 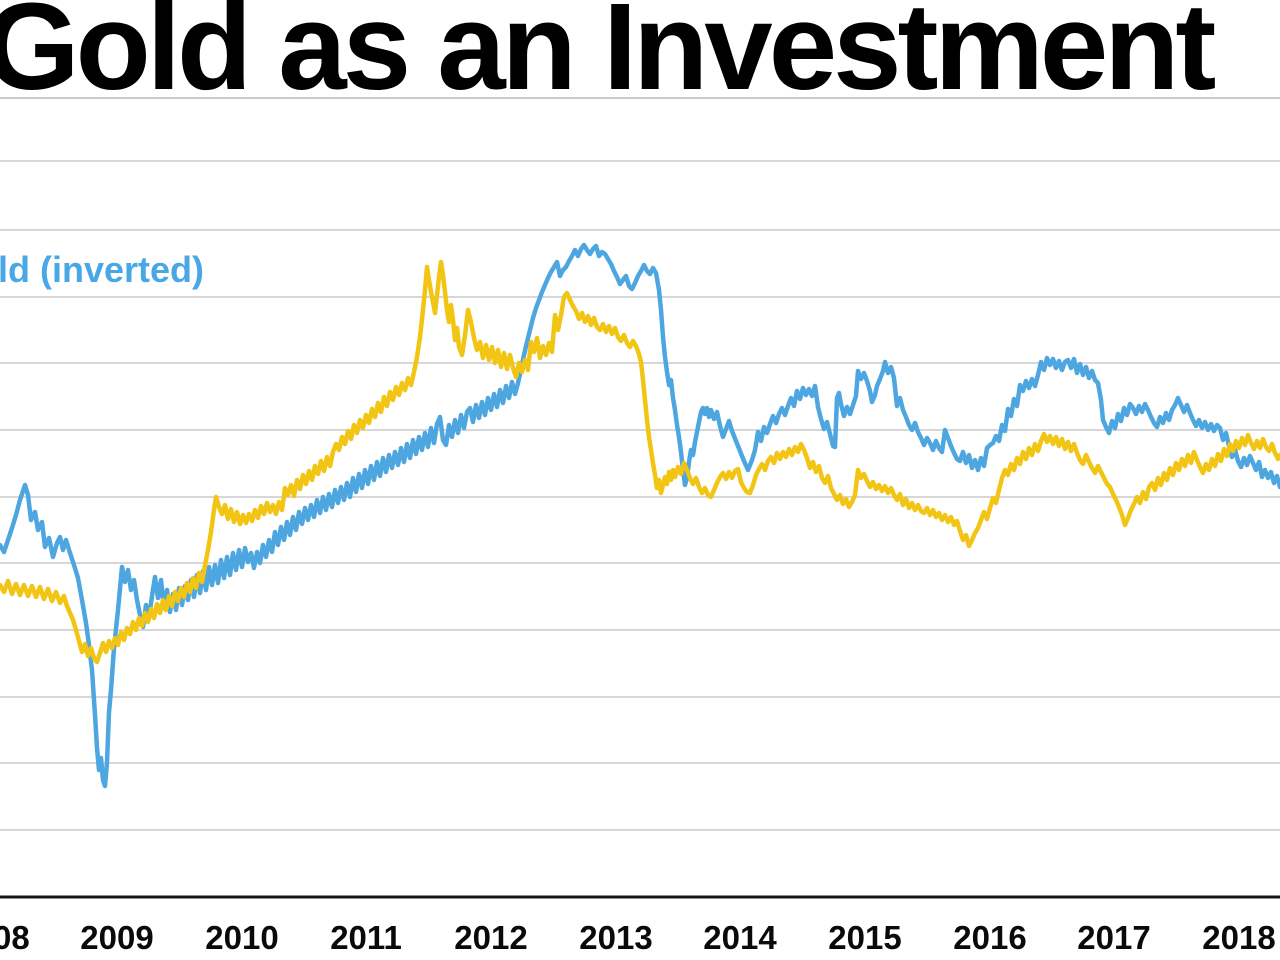 I want to click on chart-title: Gold as an Investment, so click(x=608, y=58).